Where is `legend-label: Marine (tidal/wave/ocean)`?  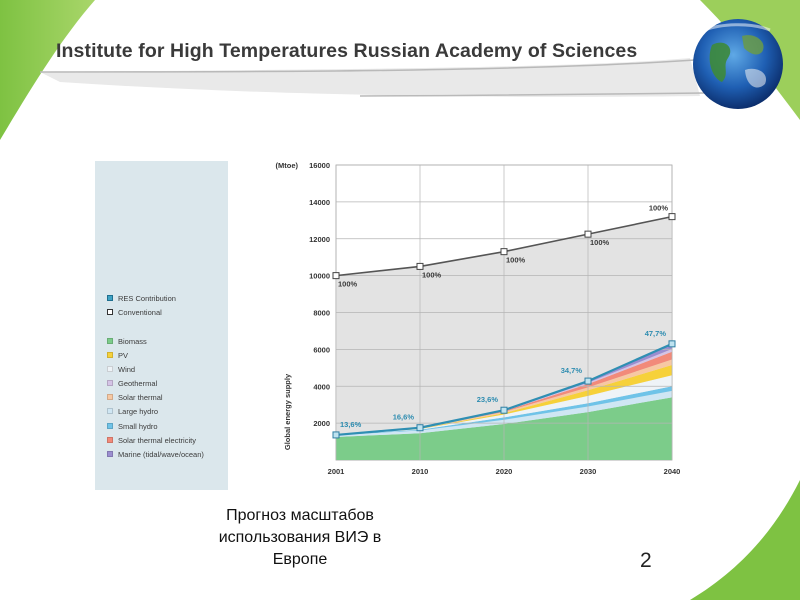 legend-label: Marine (tidal/wave/ocean) is located at coordinates (161, 454).